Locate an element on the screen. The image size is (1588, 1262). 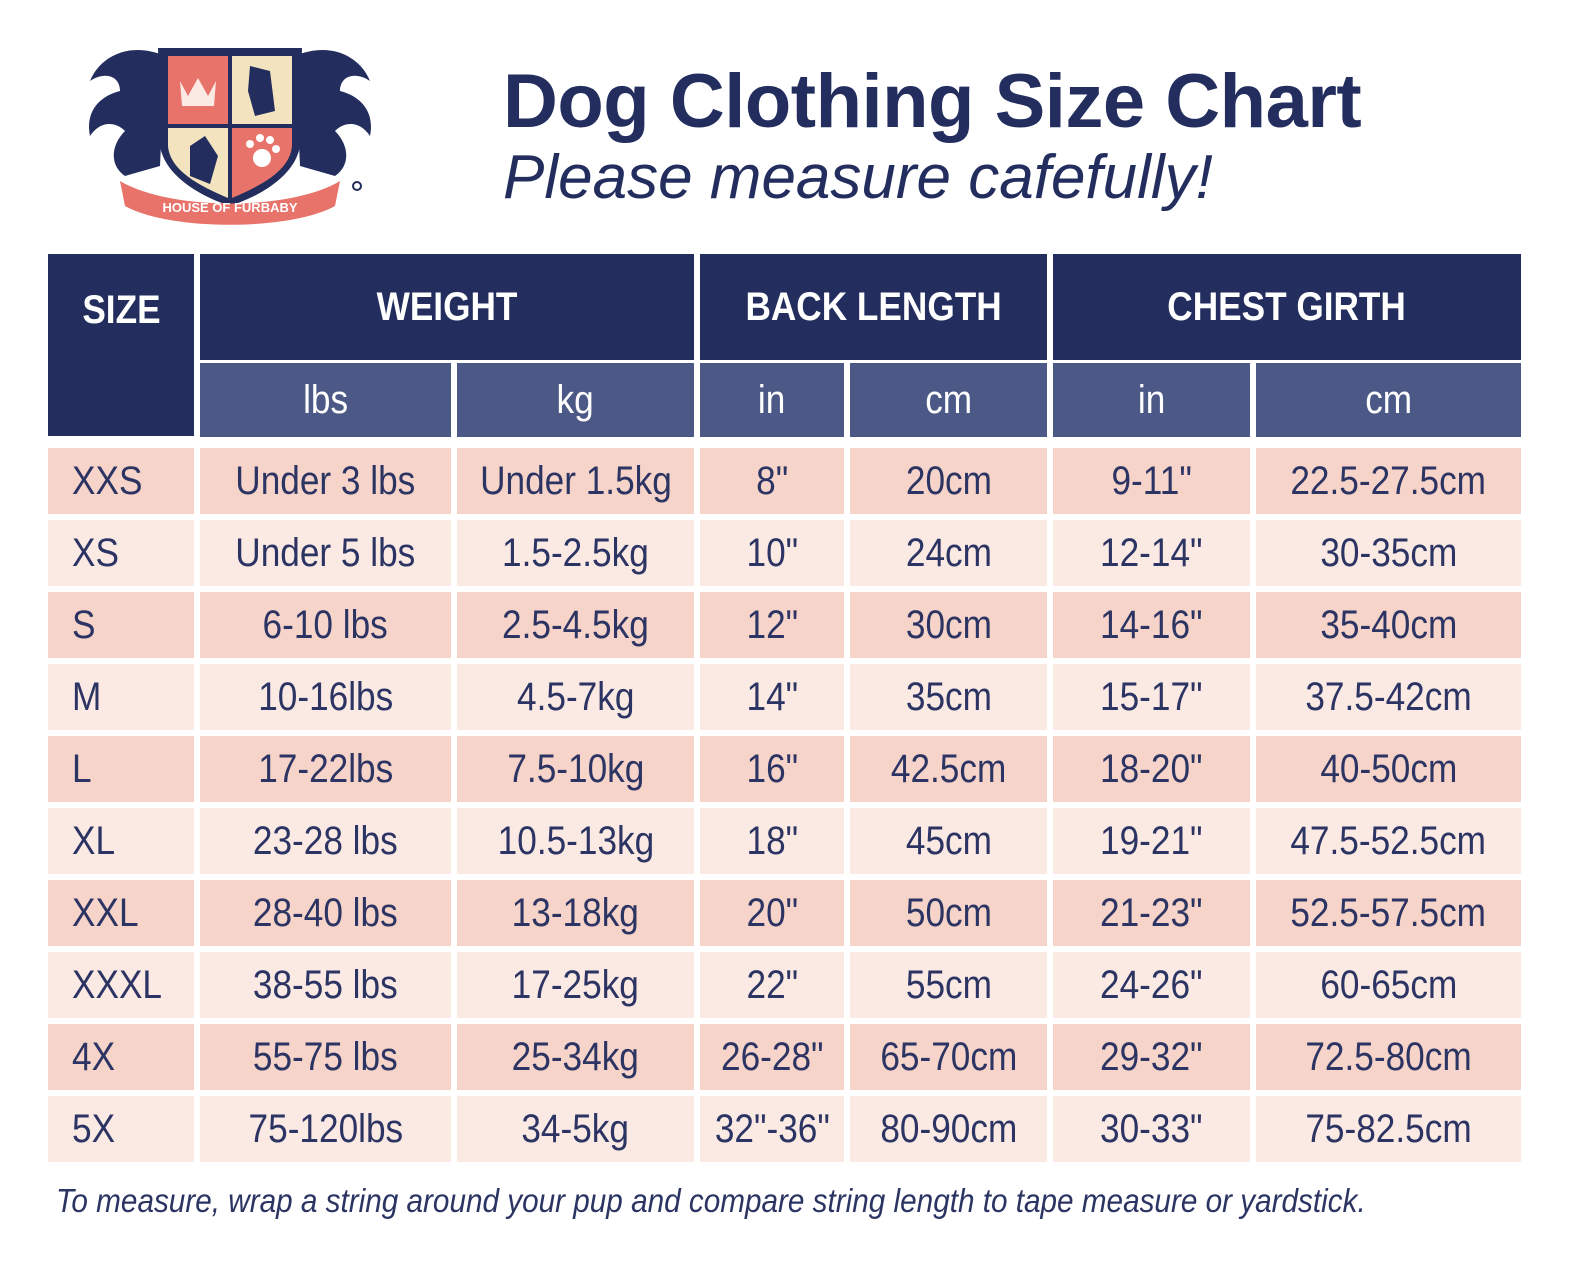
cell-size: S is located at coordinates (121, 625).